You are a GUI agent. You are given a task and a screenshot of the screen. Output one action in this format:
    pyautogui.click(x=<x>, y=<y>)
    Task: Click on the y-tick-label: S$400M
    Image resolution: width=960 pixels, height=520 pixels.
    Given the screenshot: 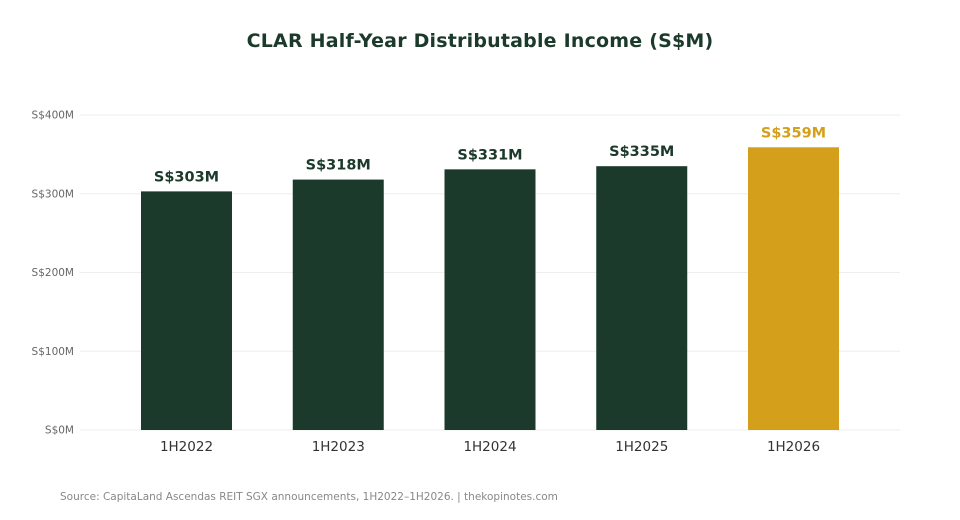 What is the action you would take?
    pyautogui.click(x=53, y=116)
    